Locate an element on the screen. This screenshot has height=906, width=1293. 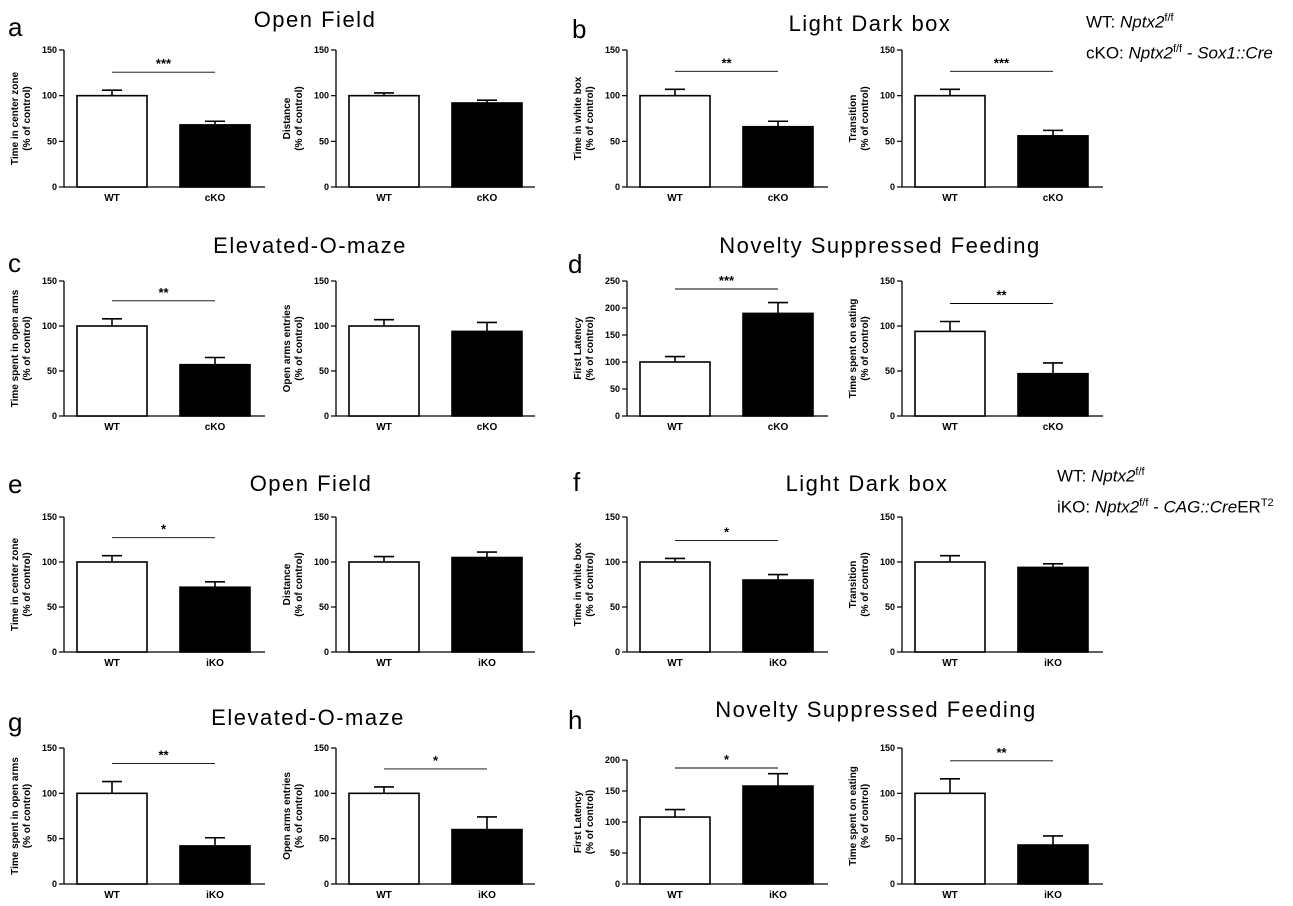
y-axis-label: Time in white box is located at coordinates (578, 584).